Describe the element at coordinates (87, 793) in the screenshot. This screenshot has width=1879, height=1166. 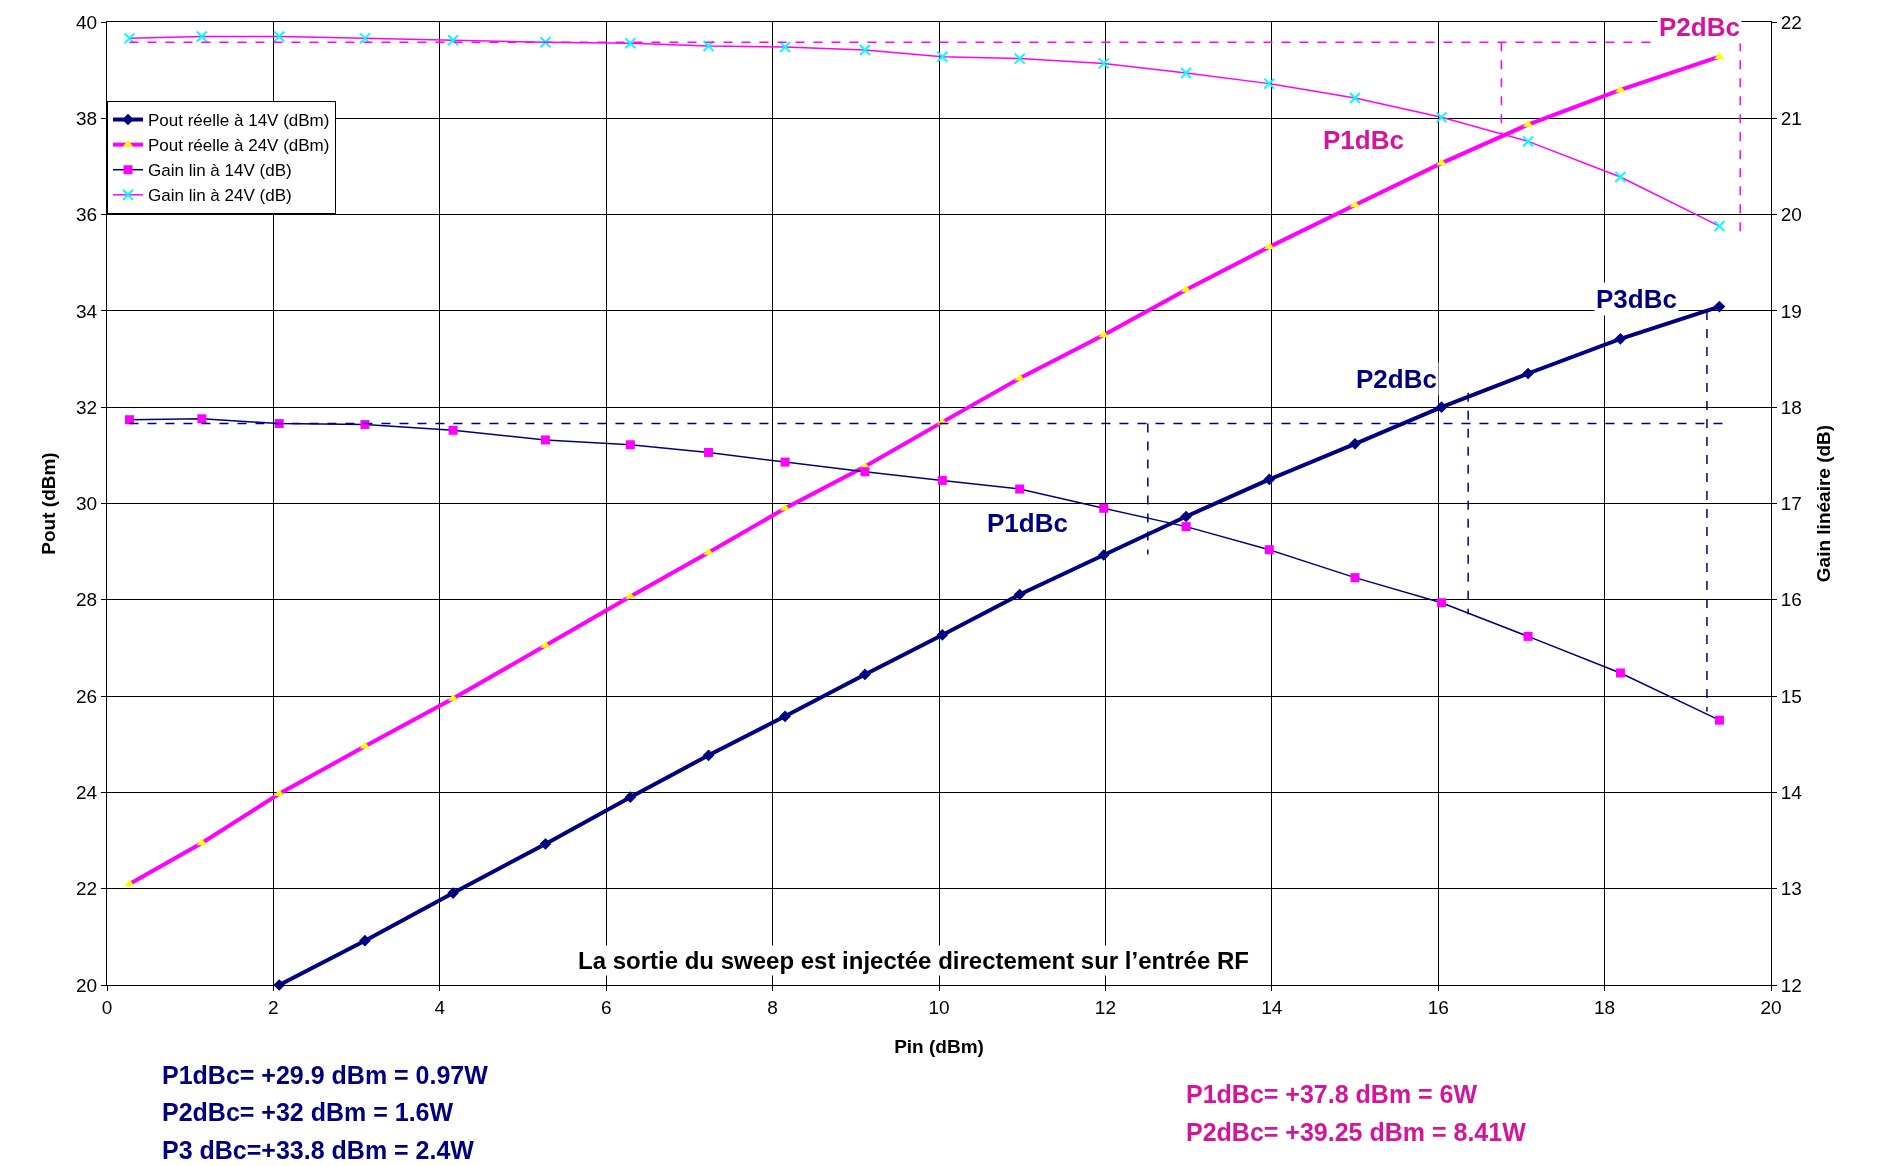
I see `y-tick-label: 24` at that location.